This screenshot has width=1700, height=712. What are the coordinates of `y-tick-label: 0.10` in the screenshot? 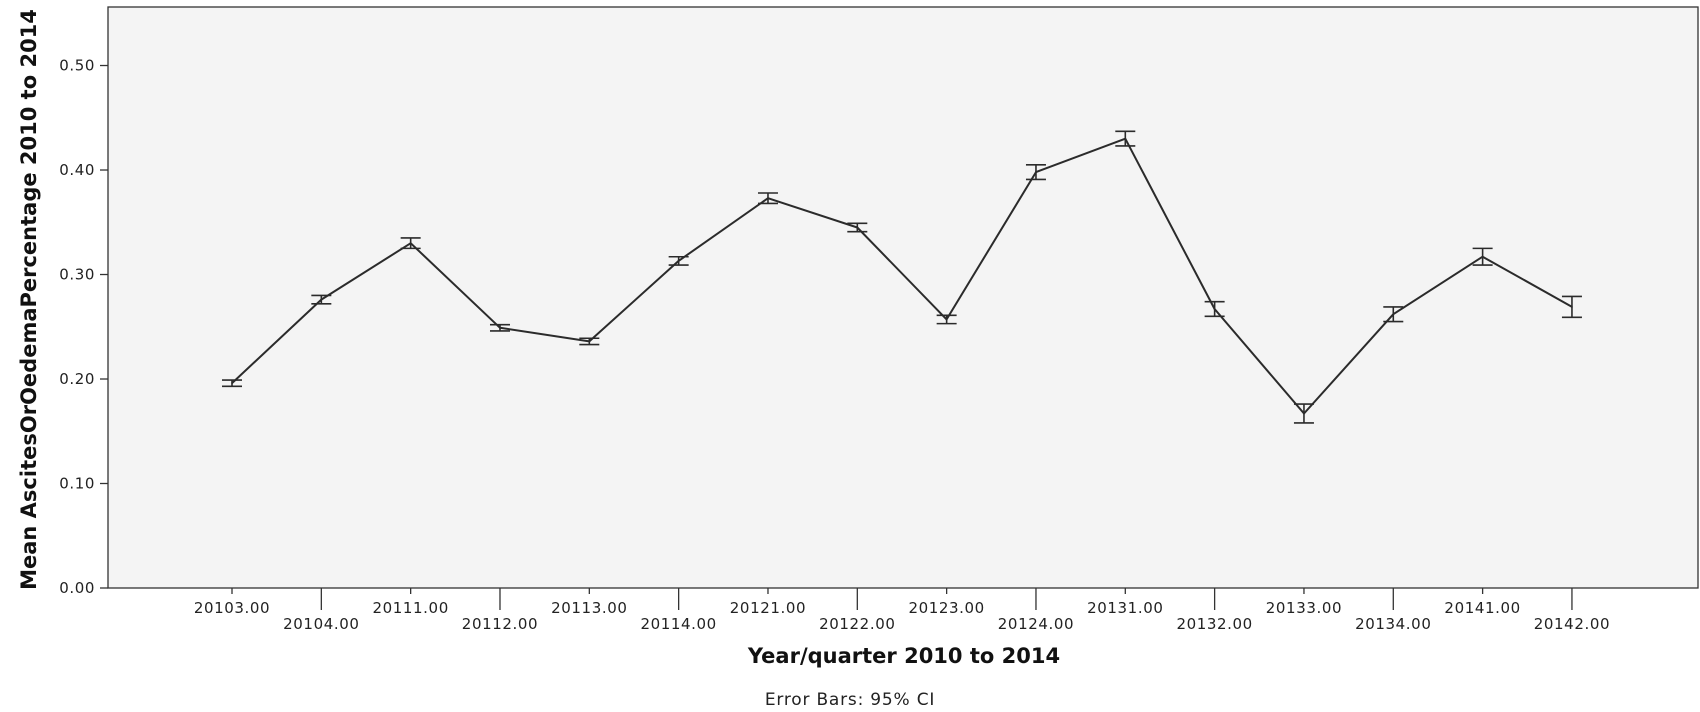 It's located at (77, 484).